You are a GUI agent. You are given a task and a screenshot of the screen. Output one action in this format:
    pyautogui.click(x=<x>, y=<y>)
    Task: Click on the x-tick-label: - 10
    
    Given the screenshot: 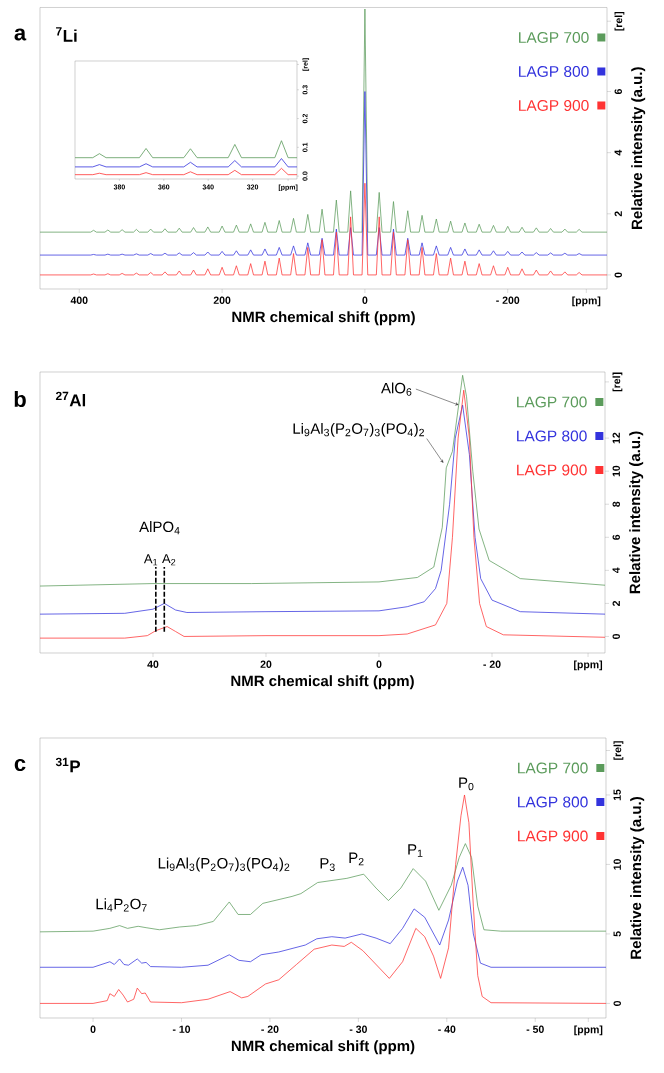 What is the action you would take?
    pyautogui.click(x=181, y=1029)
    